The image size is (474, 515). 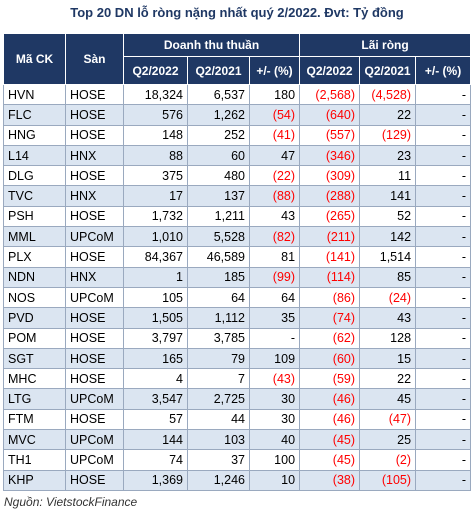 I want to click on cell-rev-change: 35, so click(x=274, y=318).